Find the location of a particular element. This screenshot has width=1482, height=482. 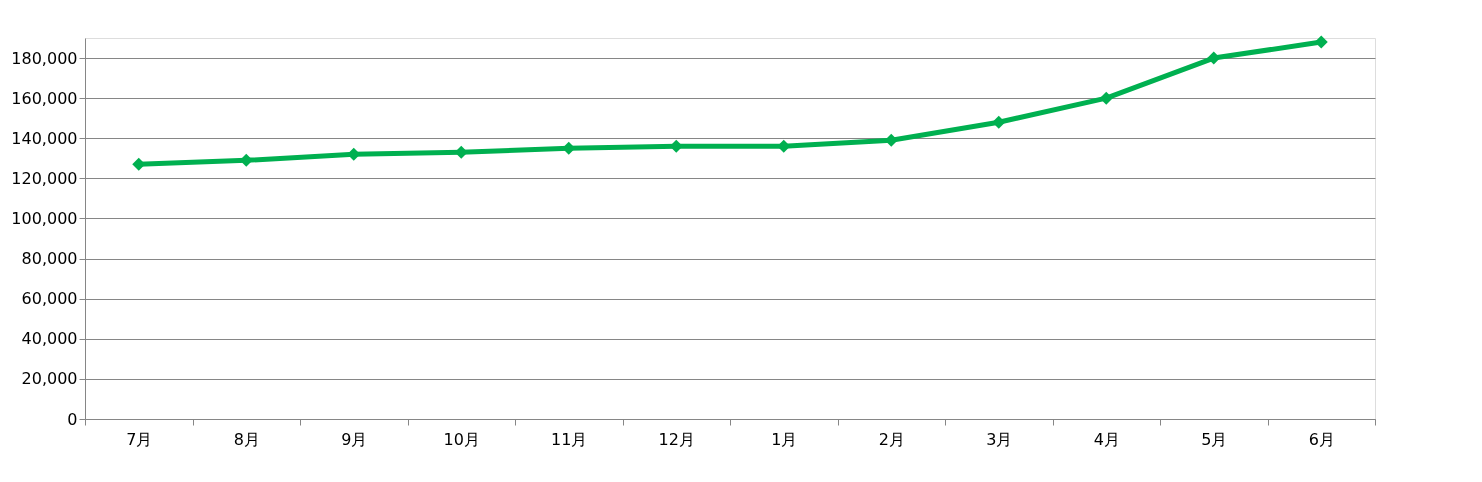

x-tick-label: 8月 is located at coordinates (246, 439).